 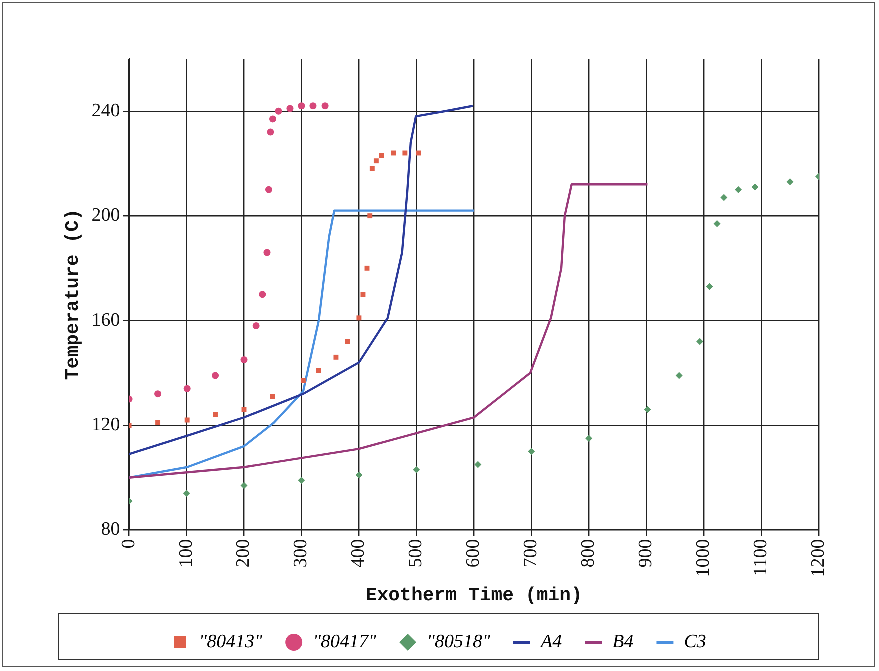 What do you see at coordinates (106, 320) in the screenshot?
I see `y-tick-label: 160` at bounding box center [106, 320].